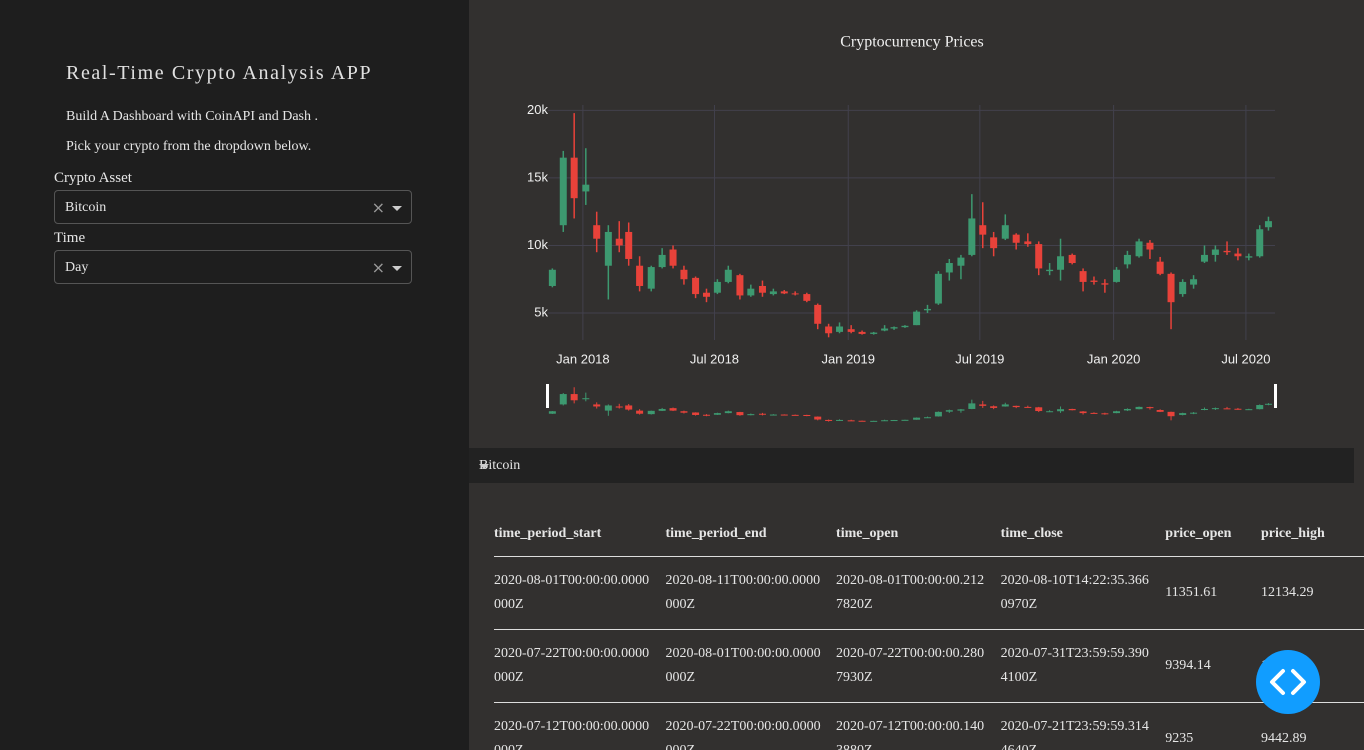 This screenshot has width=1364, height=750. I want to click on code-button, so click(1288, 682).